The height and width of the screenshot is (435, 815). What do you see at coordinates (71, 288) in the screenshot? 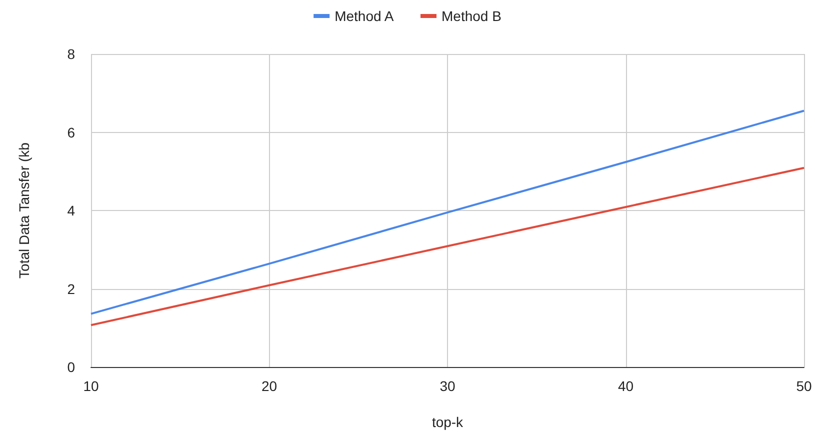
I see `y-tick-label: 2` at bounding box center [71, 288].